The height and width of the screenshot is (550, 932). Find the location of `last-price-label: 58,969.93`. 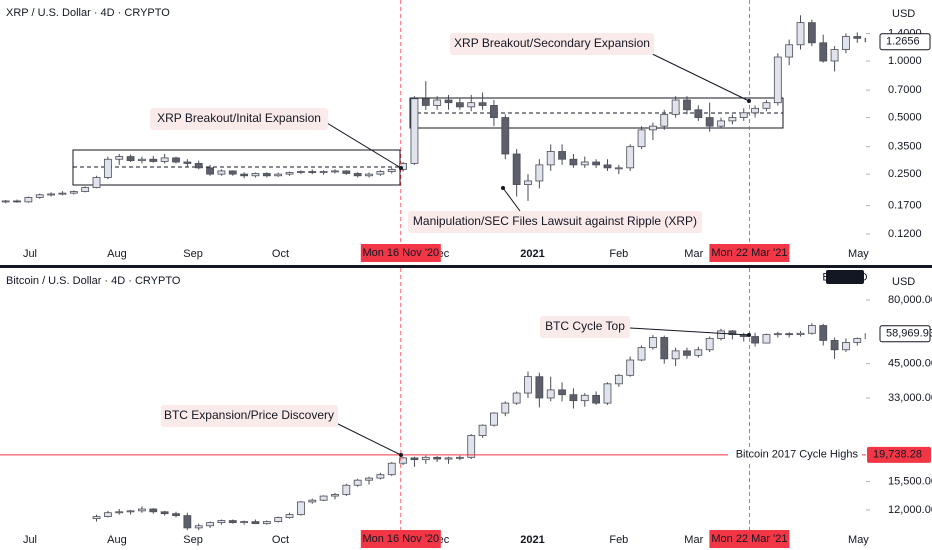

last-price-label: 58,969.93 is located at coordinates (909, 334).